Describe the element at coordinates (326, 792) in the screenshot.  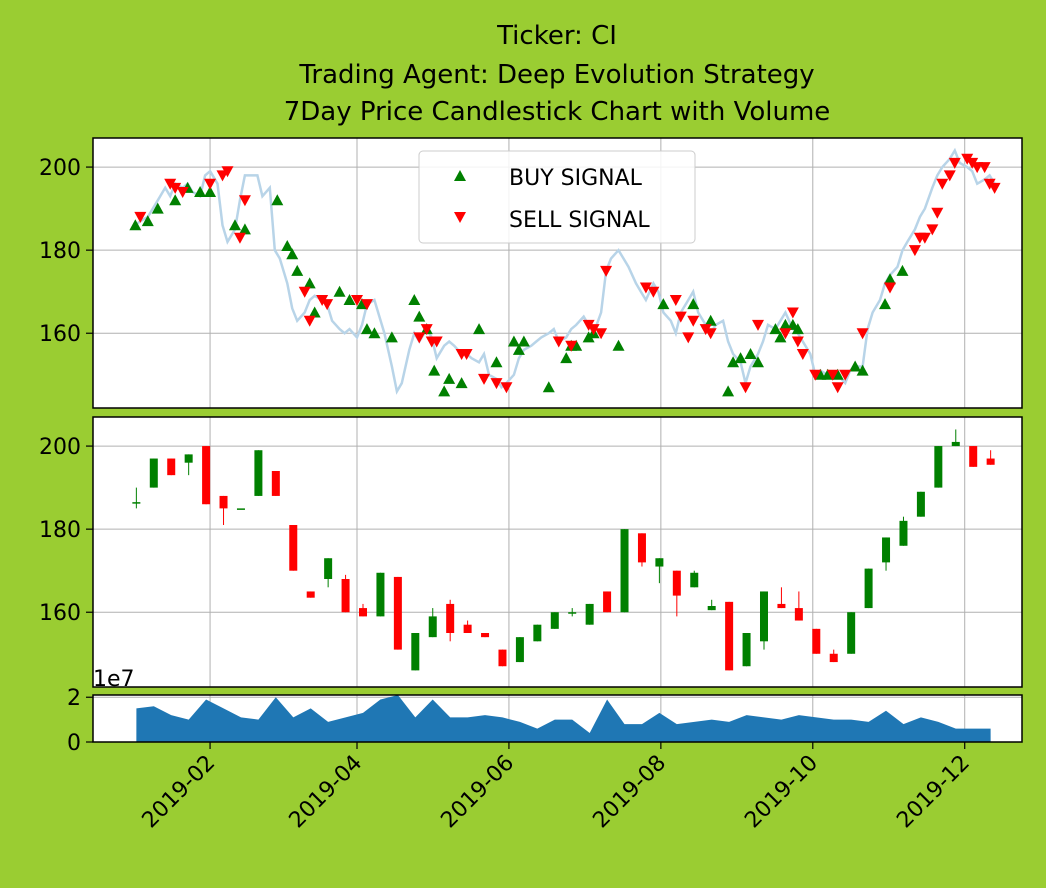
I see `x-tick-label: 2019-04` at that location.